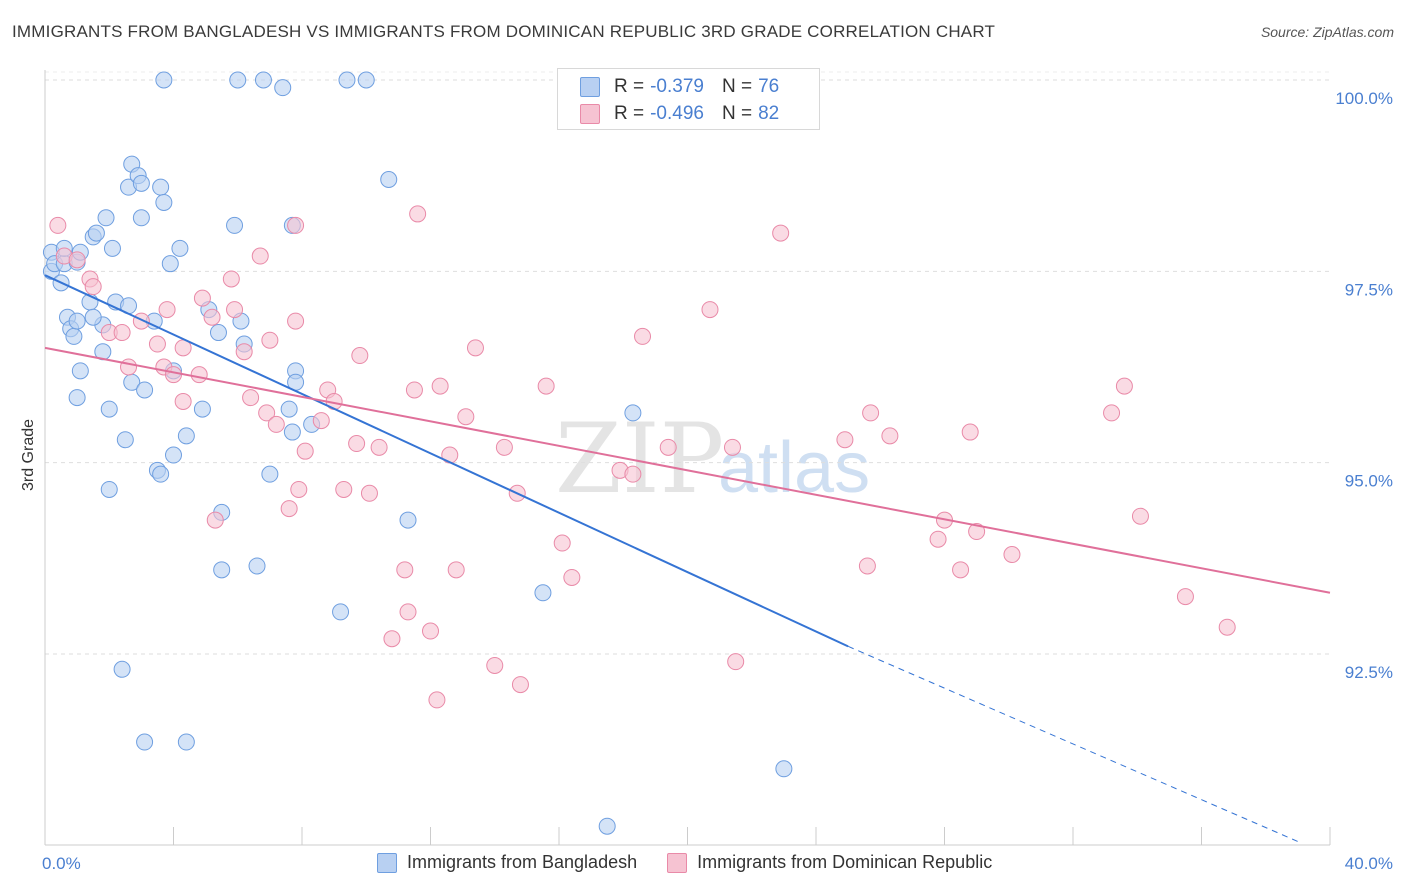 The height and width of the screenshot is (892, 1406). Describe the element at coordinates (522, 862) in the screenshot. I see `series-label-bangladesh: Immigrants from Bangladesh` at that location.